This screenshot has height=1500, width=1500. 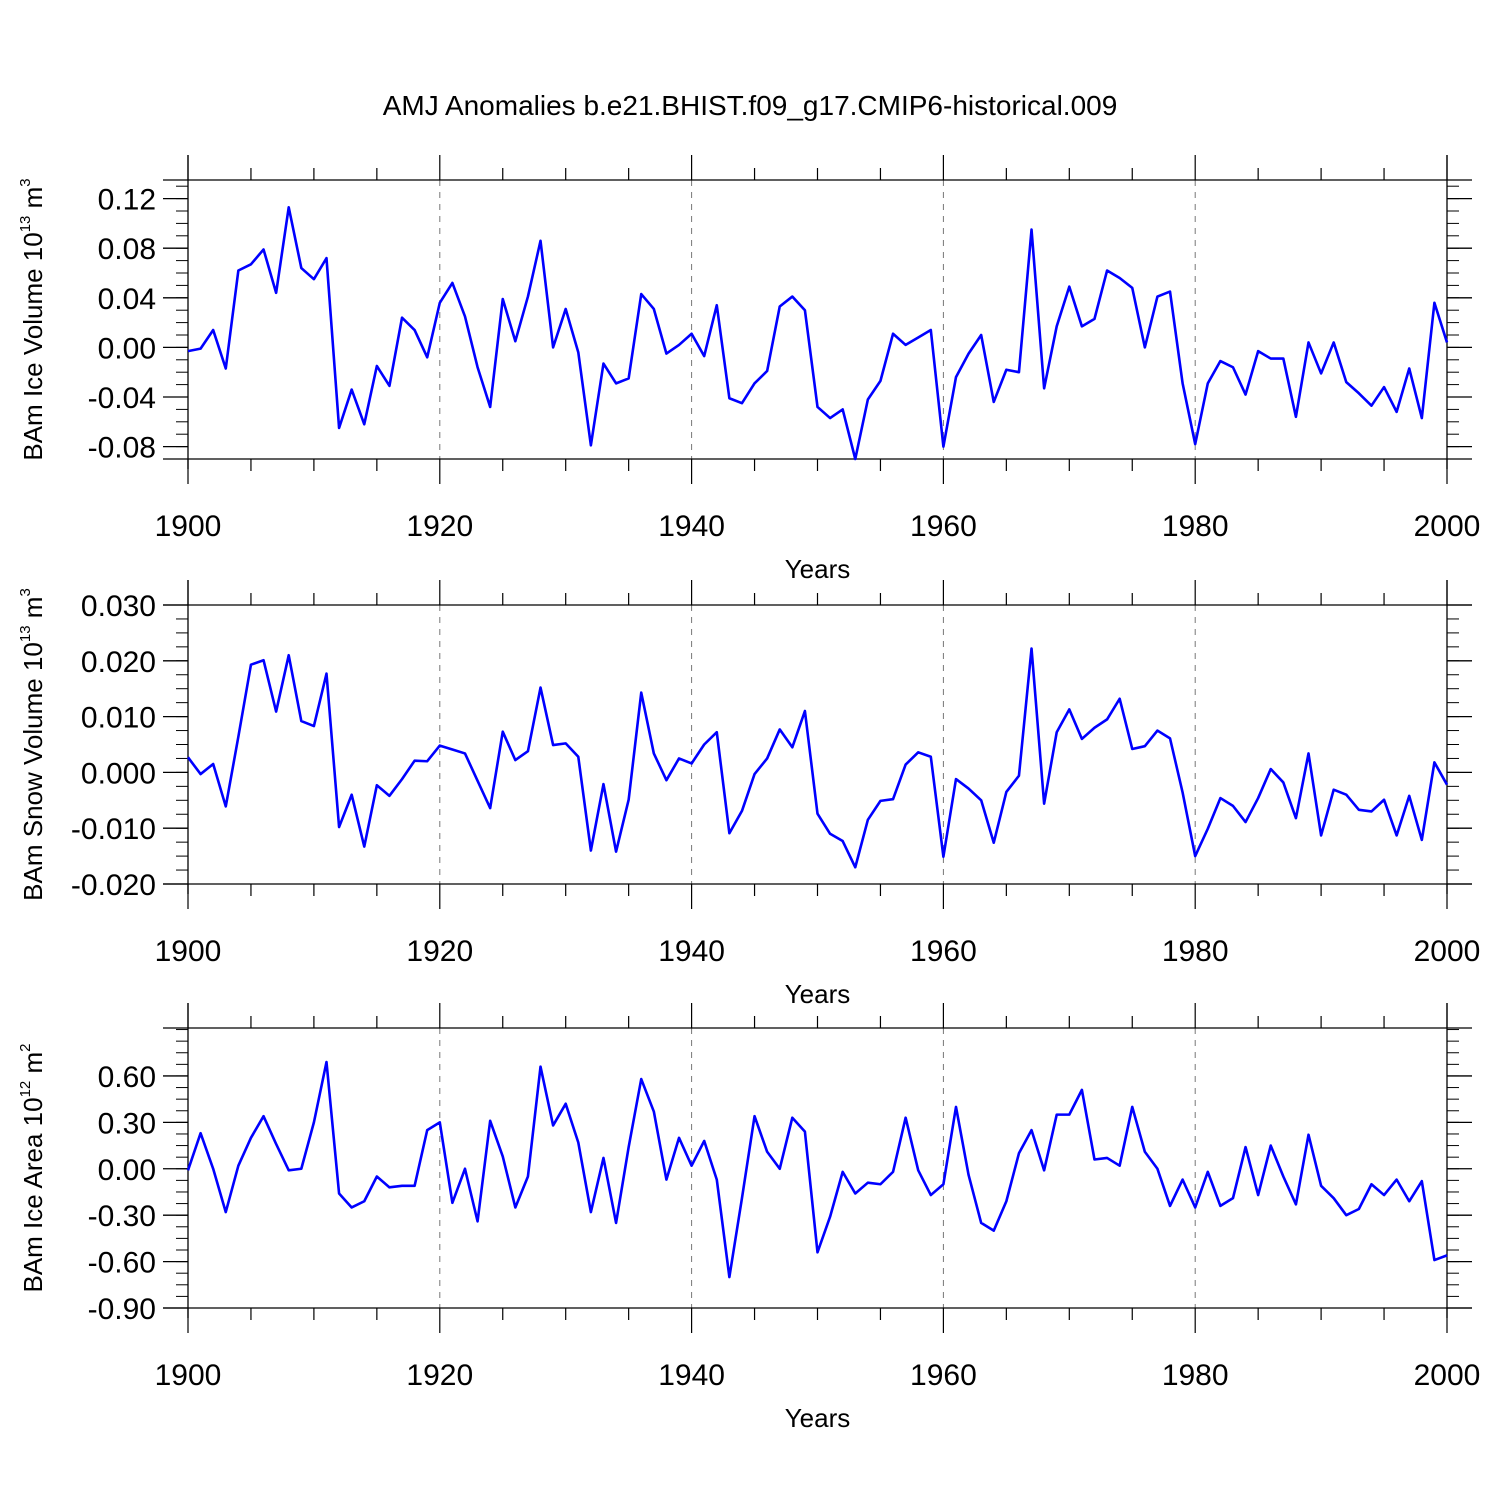 I want to click on y-tick-label: 0.12, so click(x=127, y=200).